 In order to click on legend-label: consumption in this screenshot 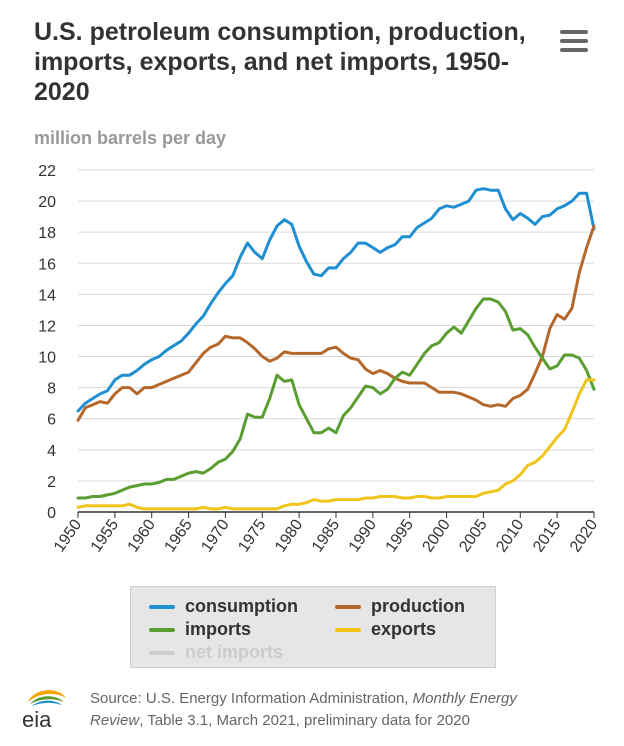, I will do `click(241, 606)`.